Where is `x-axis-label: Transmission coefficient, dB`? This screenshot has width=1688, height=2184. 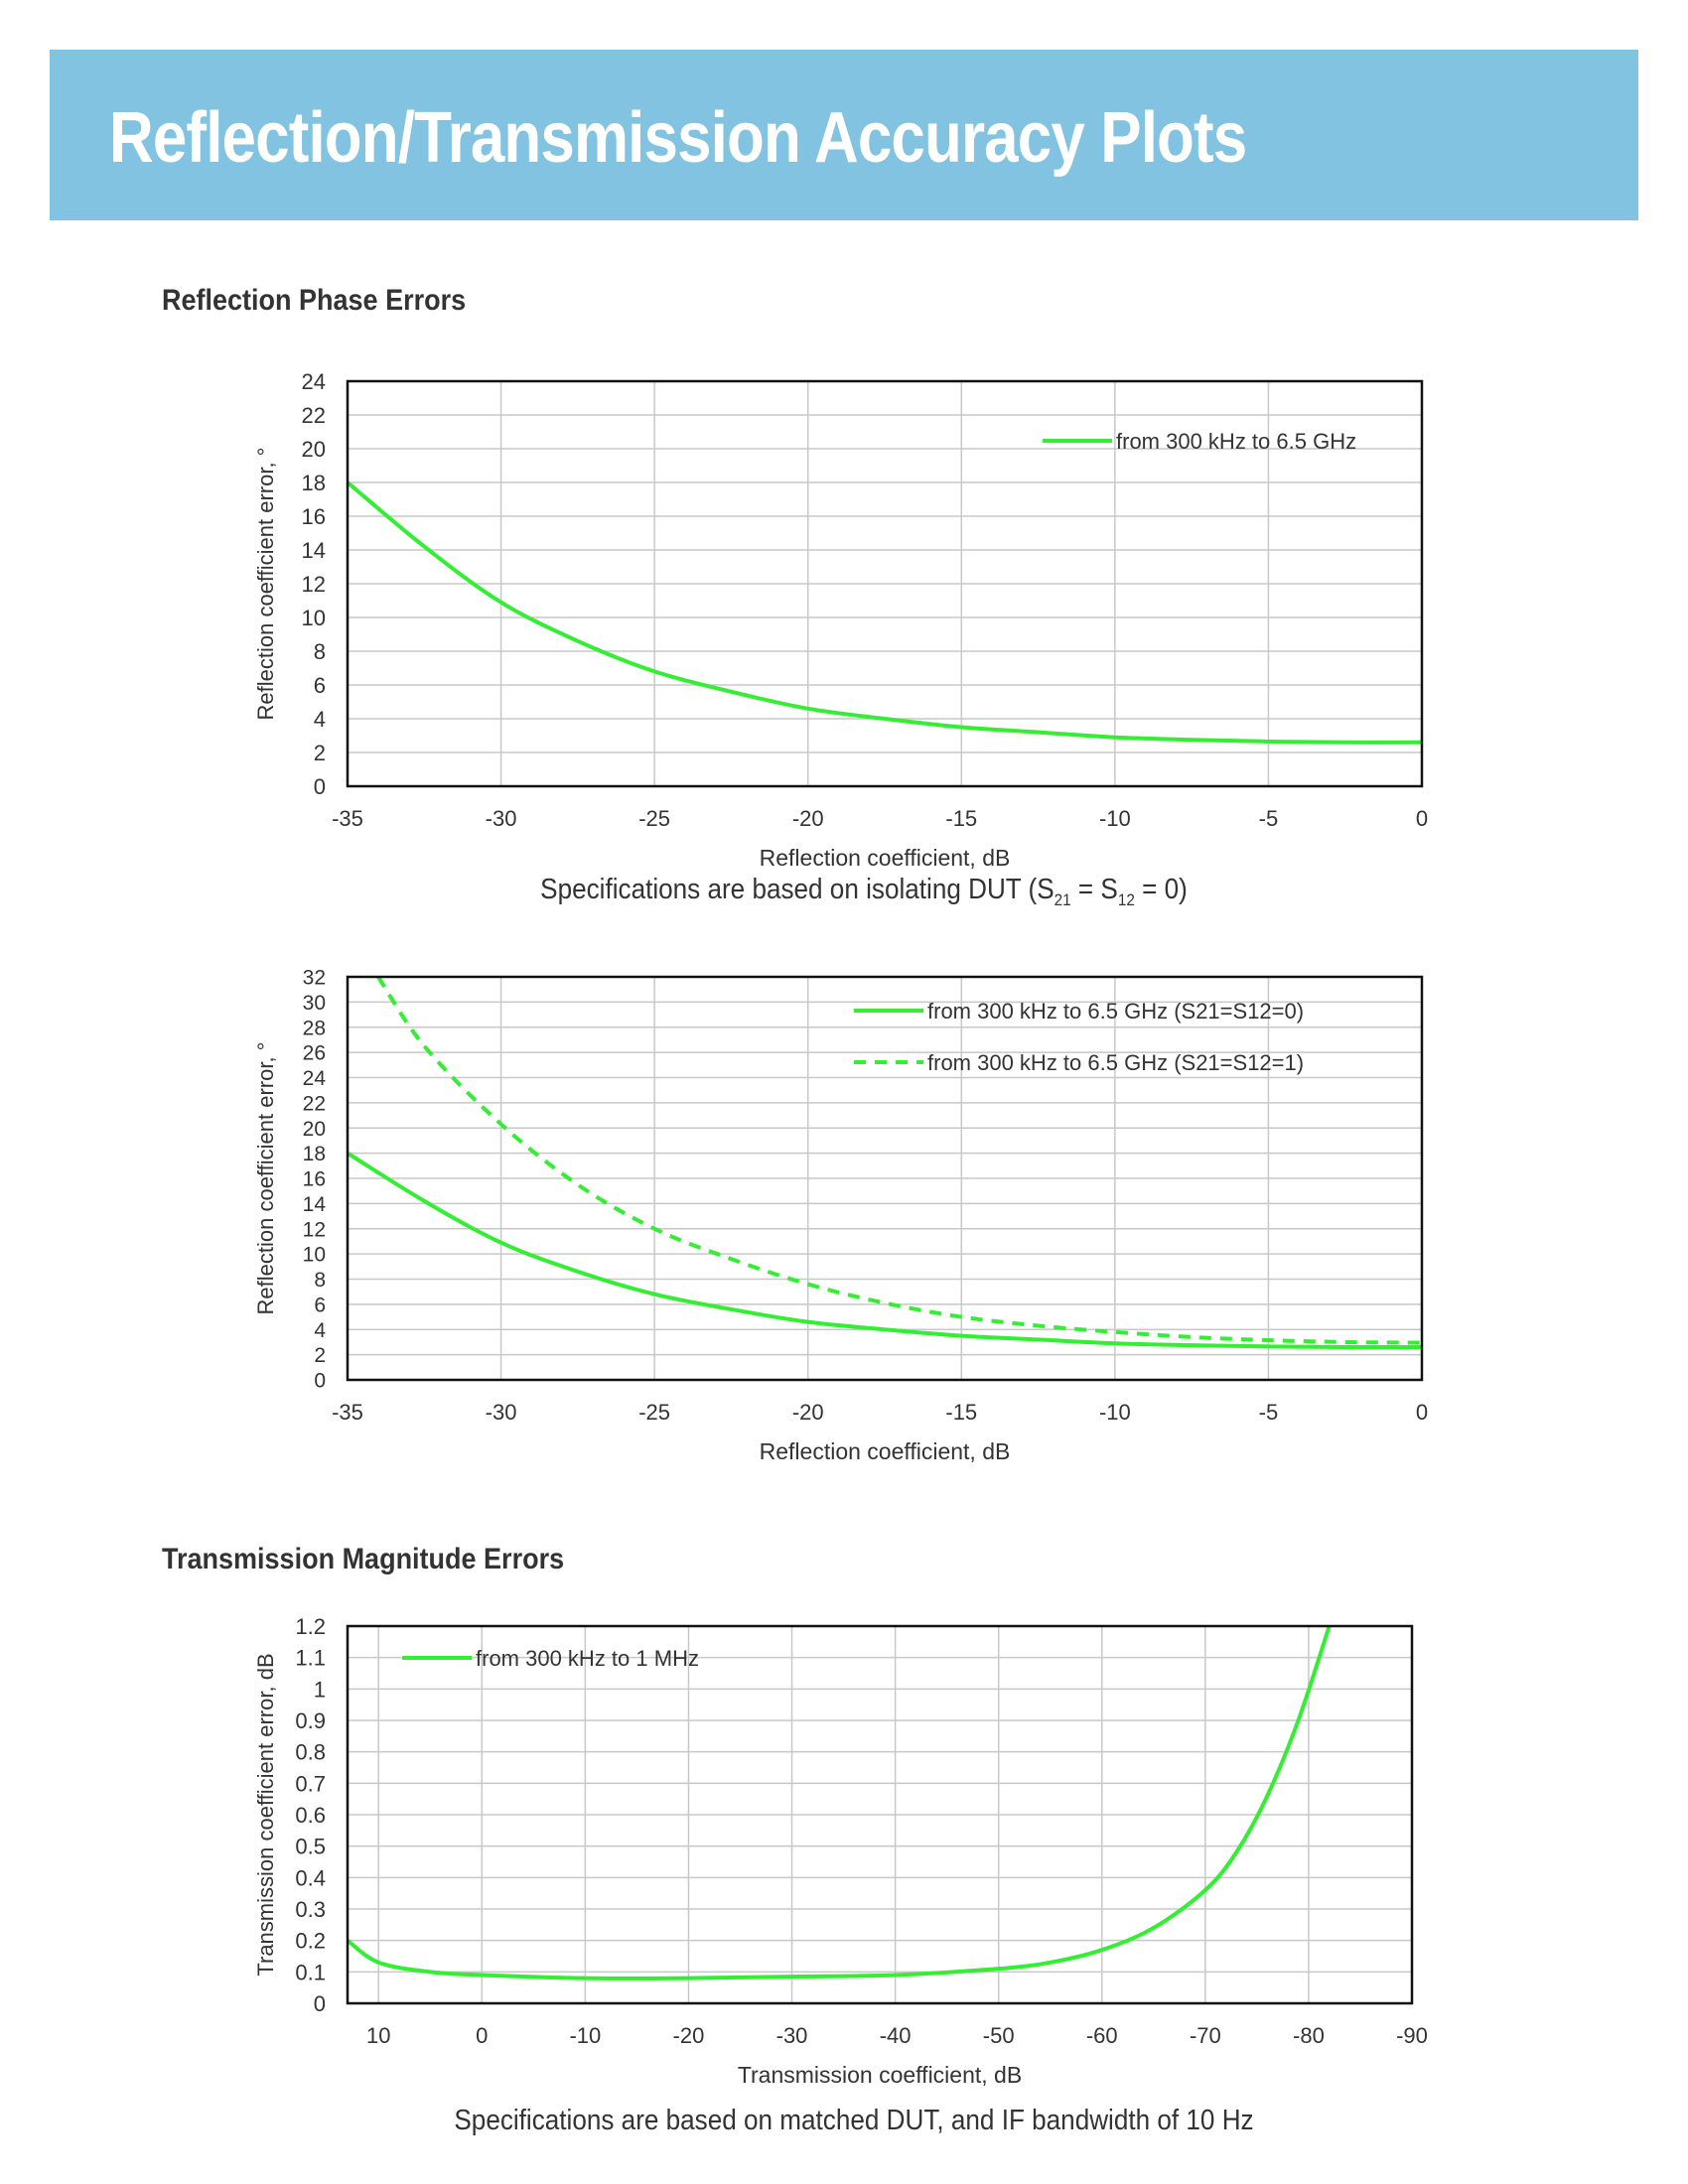
x-axis-label: Transmission coefficient, dB is located at coordinates (880, 2075).